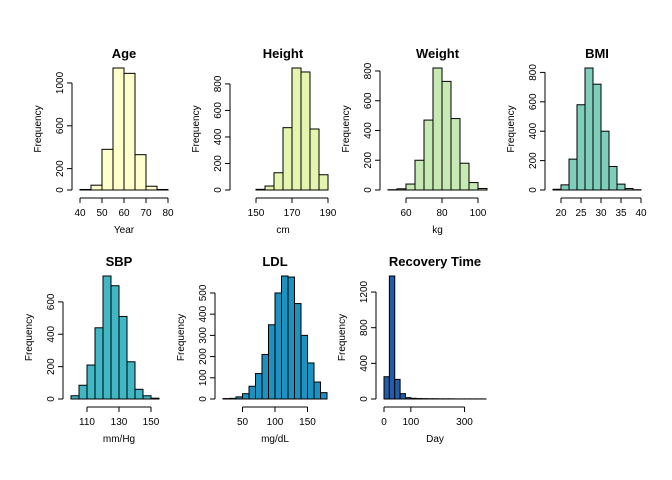 This screenshot has width=672, height=480. What do you see at coordinates (124, 53) in the screenshot?
I see `panel-title: Age` at bounding box center [124, 53].